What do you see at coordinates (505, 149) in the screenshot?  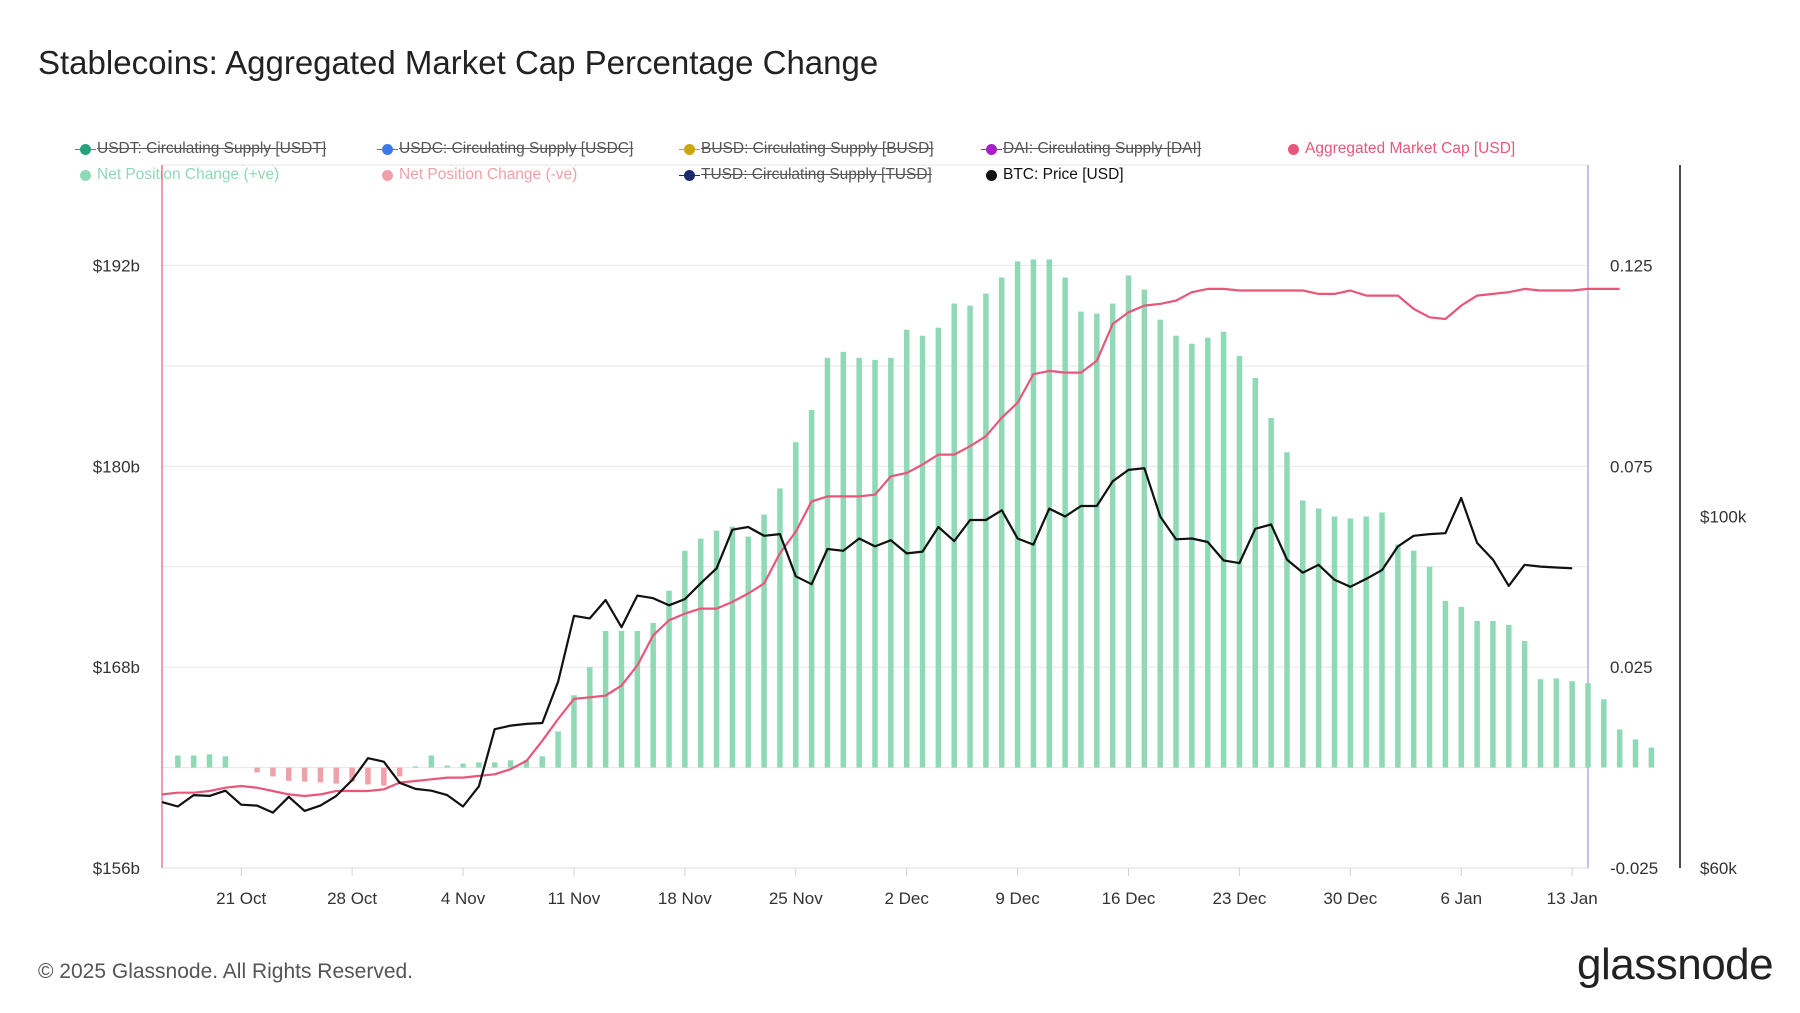 I see `legend-item-usdc: USDC: Circulating Supply [USDC]` at bounding box center [505, 149].